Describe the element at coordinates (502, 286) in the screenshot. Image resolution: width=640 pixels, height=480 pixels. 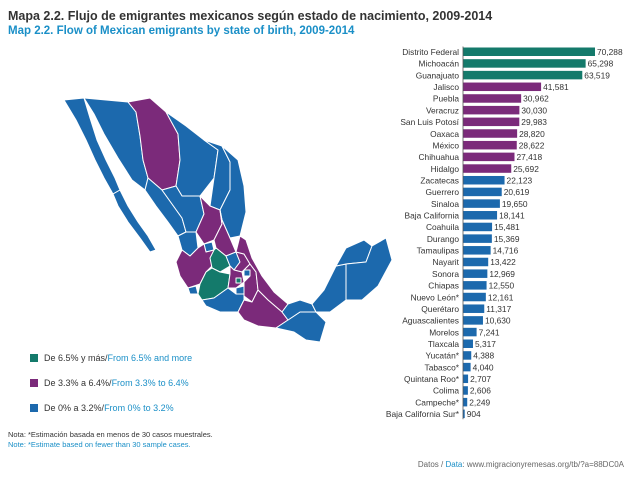
I see `bar-value-label: 12,550` at that location.